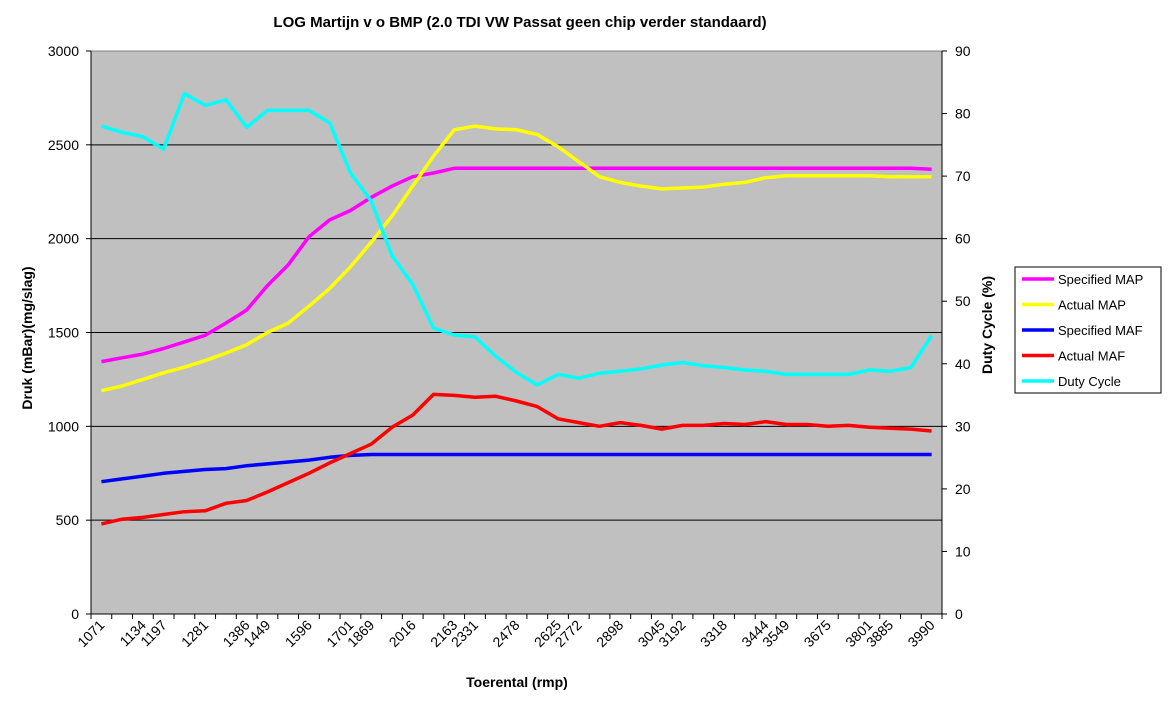  I want to click on x-tick-label: 3990, so click(920, 633).